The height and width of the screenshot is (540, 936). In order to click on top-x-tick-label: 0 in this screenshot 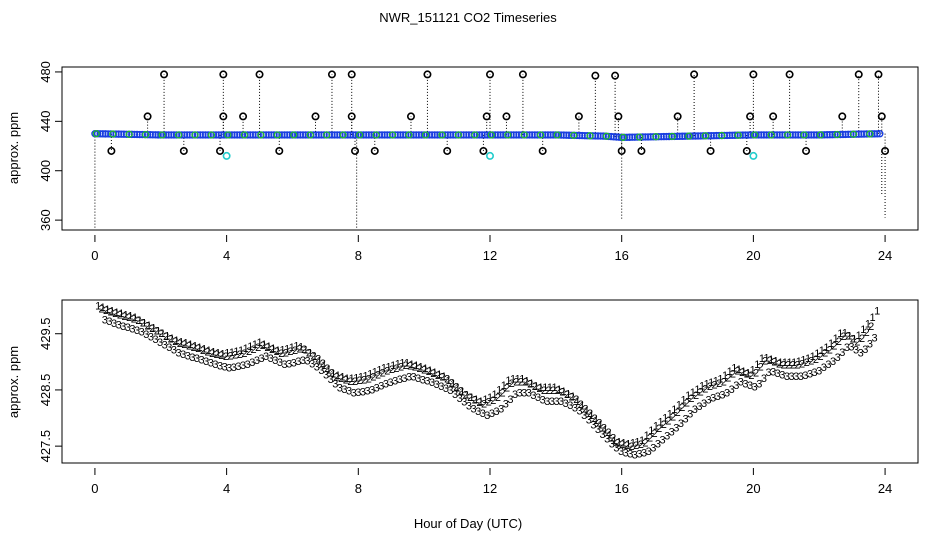, I will do `click(94, 255)`.